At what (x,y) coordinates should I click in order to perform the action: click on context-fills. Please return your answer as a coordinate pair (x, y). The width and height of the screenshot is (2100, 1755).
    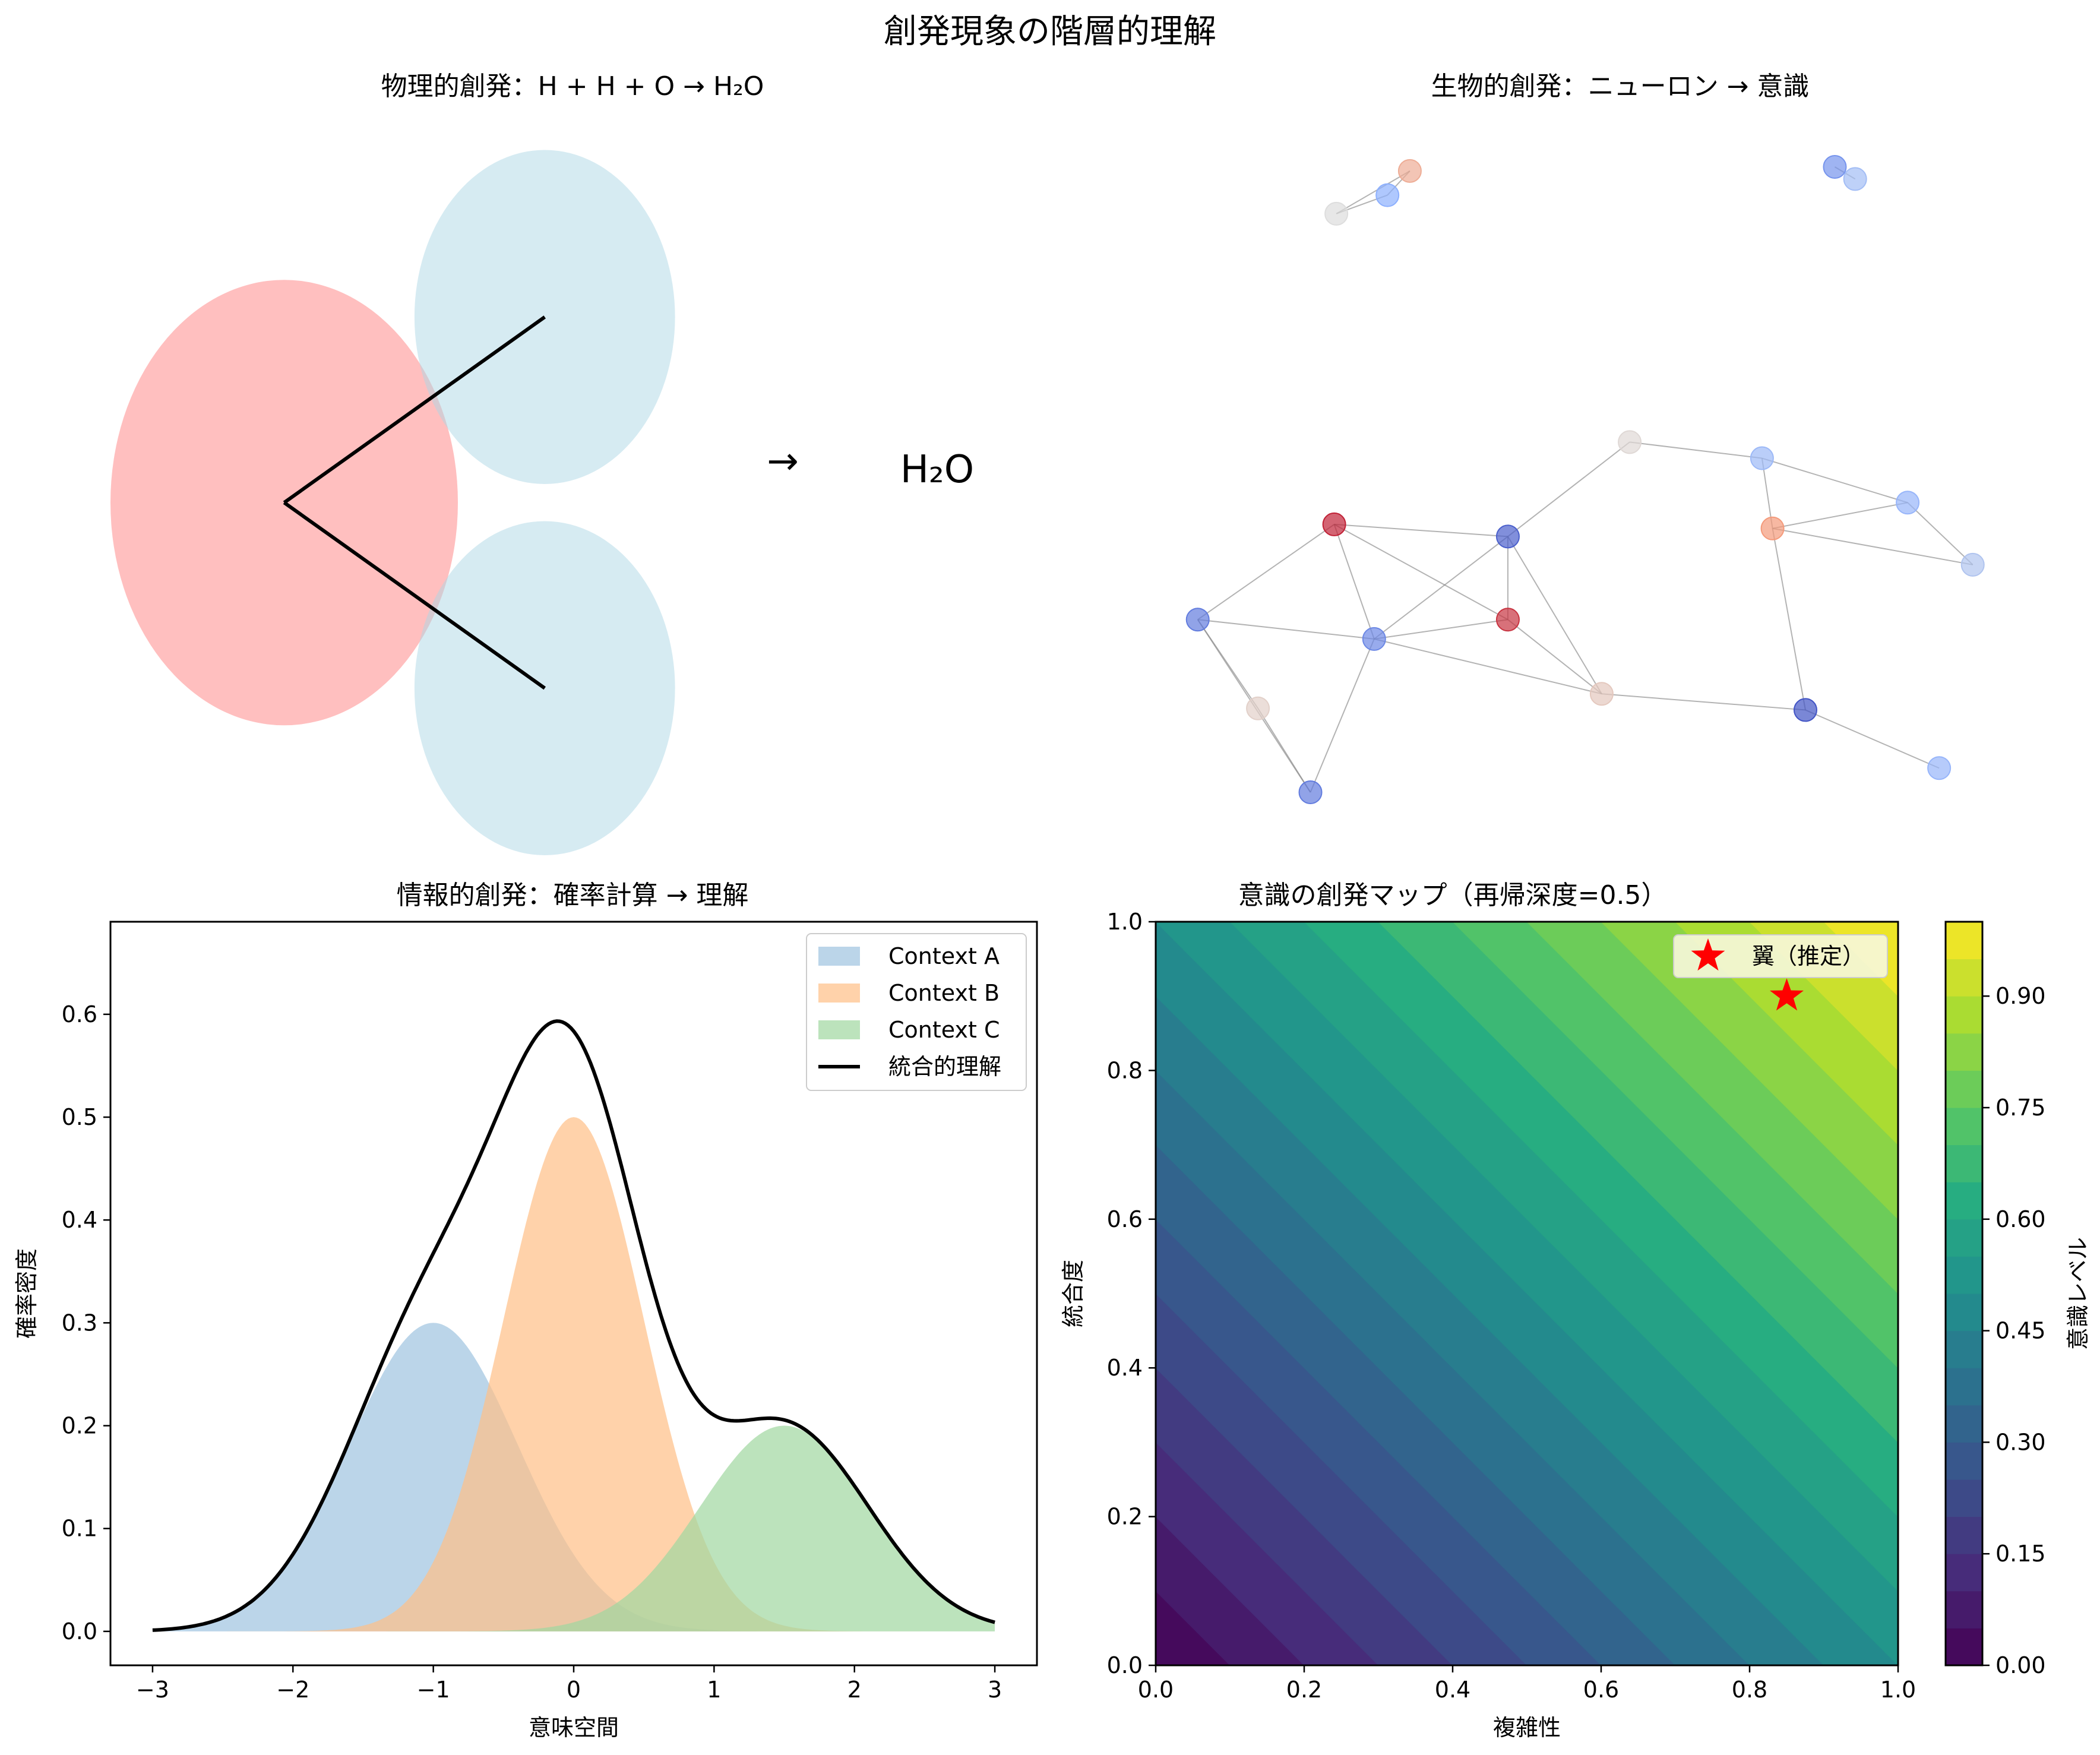
    Looking at the image, I should click on (573, 1374).